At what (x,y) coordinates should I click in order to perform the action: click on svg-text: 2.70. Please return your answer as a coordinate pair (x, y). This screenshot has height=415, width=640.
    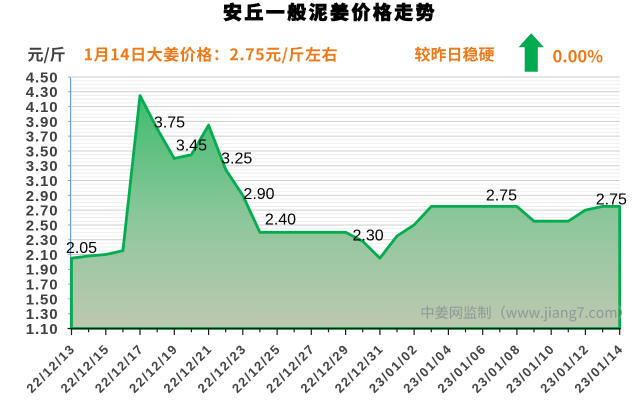
    Looking at the image, I should click on (42, 211).